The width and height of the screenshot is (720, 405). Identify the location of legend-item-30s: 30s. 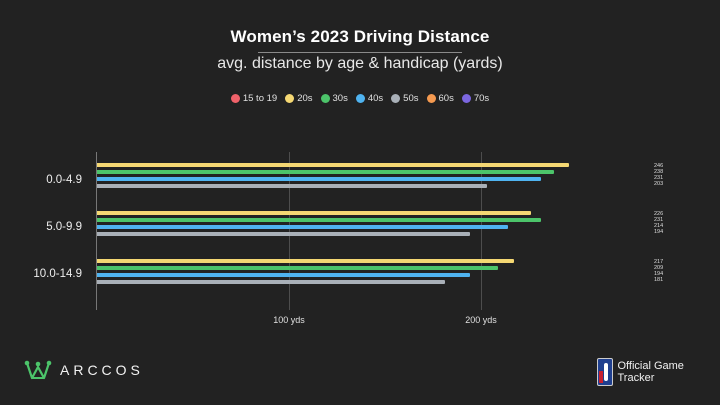
(334, 98).